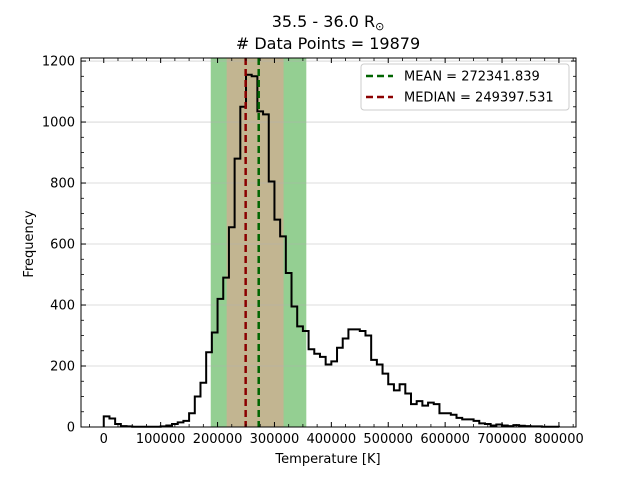 The width and height of the screenshot is (640, 480). Describe the element at coordinates (29, 243) in the screenshot. I see `y-axis-label: Frequency` at that location.